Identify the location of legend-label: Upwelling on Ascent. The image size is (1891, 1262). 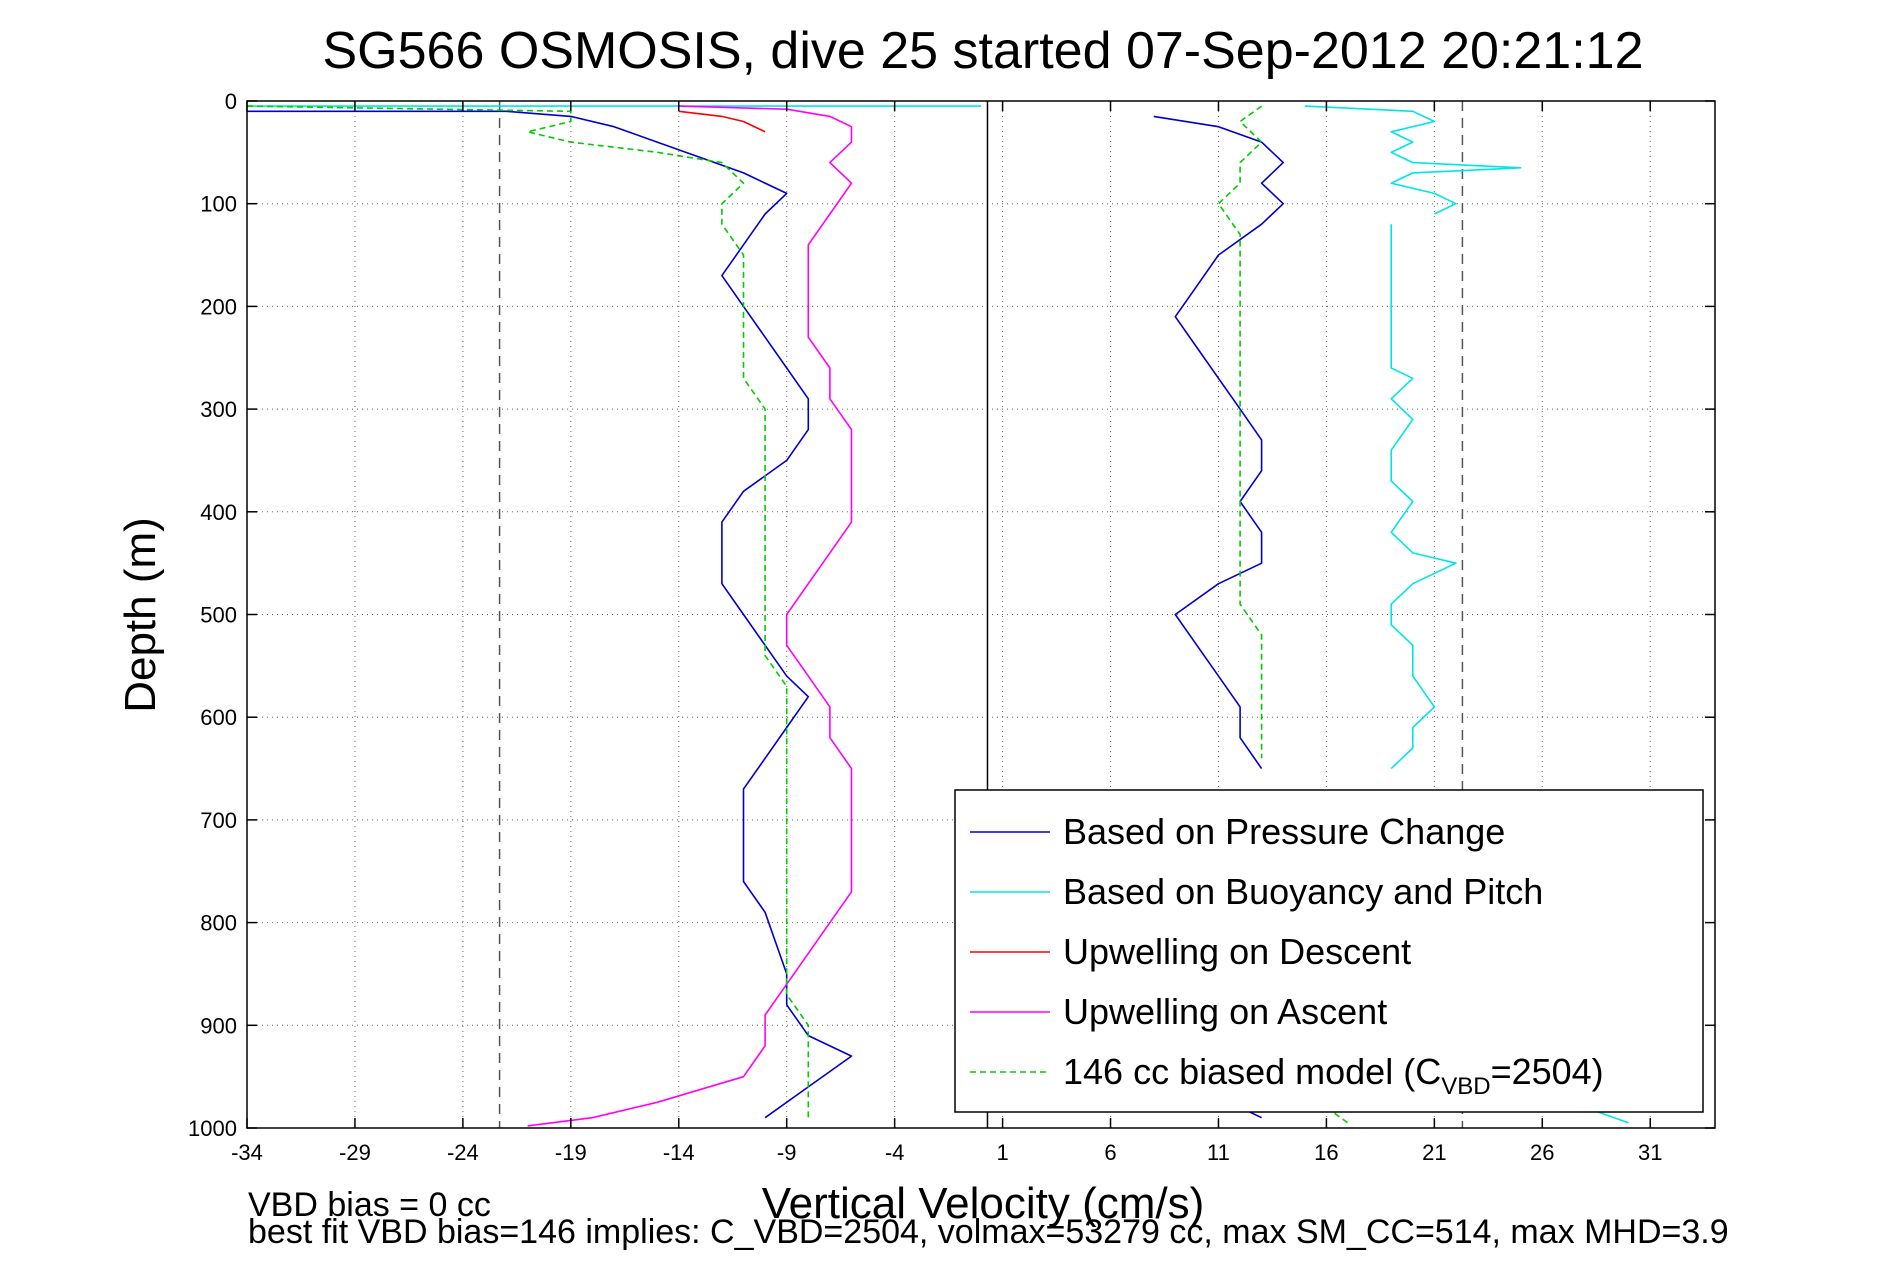
(1225, 1011).